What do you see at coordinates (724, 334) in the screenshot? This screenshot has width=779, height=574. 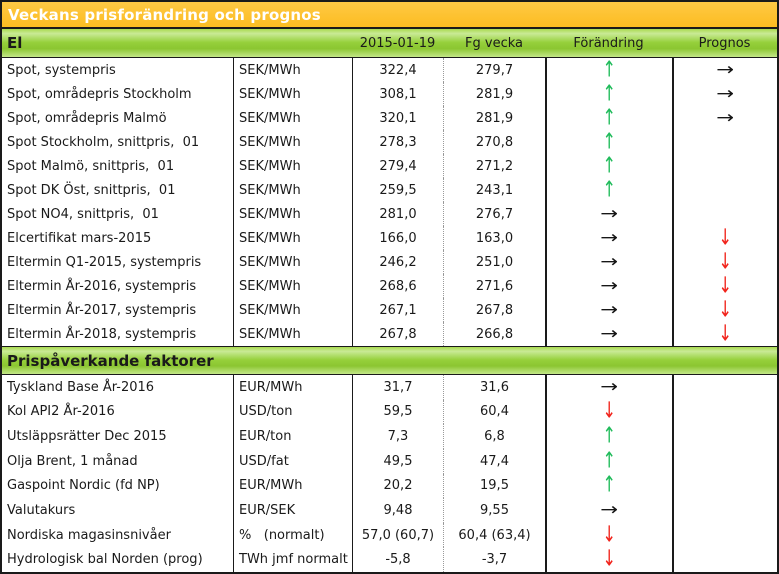 I see `forecast-cell: ↓` at bounding box center [724, 334].